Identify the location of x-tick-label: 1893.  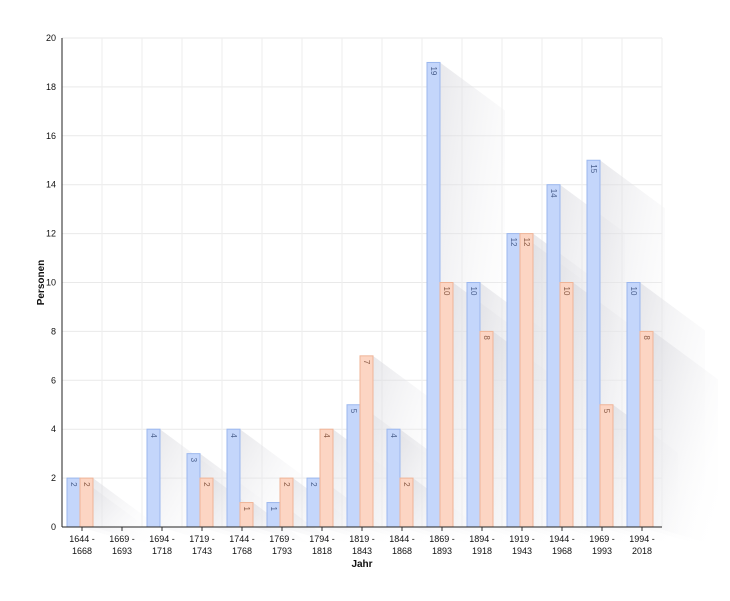
(442, 551).